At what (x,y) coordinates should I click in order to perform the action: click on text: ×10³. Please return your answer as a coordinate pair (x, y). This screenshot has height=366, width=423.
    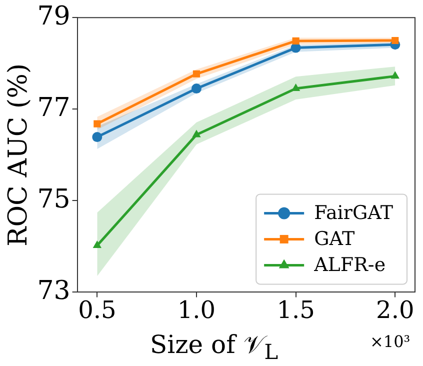
    Looking at the image, I should click on (390, 341).